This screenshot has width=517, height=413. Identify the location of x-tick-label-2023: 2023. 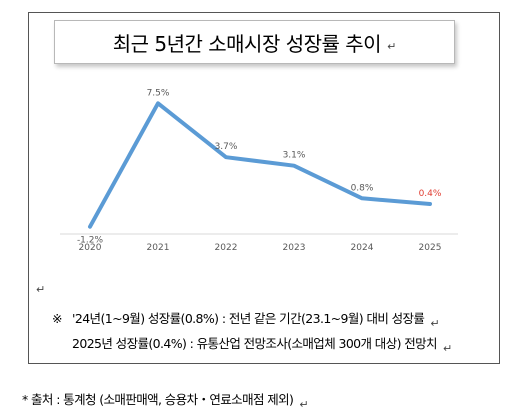
(294, 248).